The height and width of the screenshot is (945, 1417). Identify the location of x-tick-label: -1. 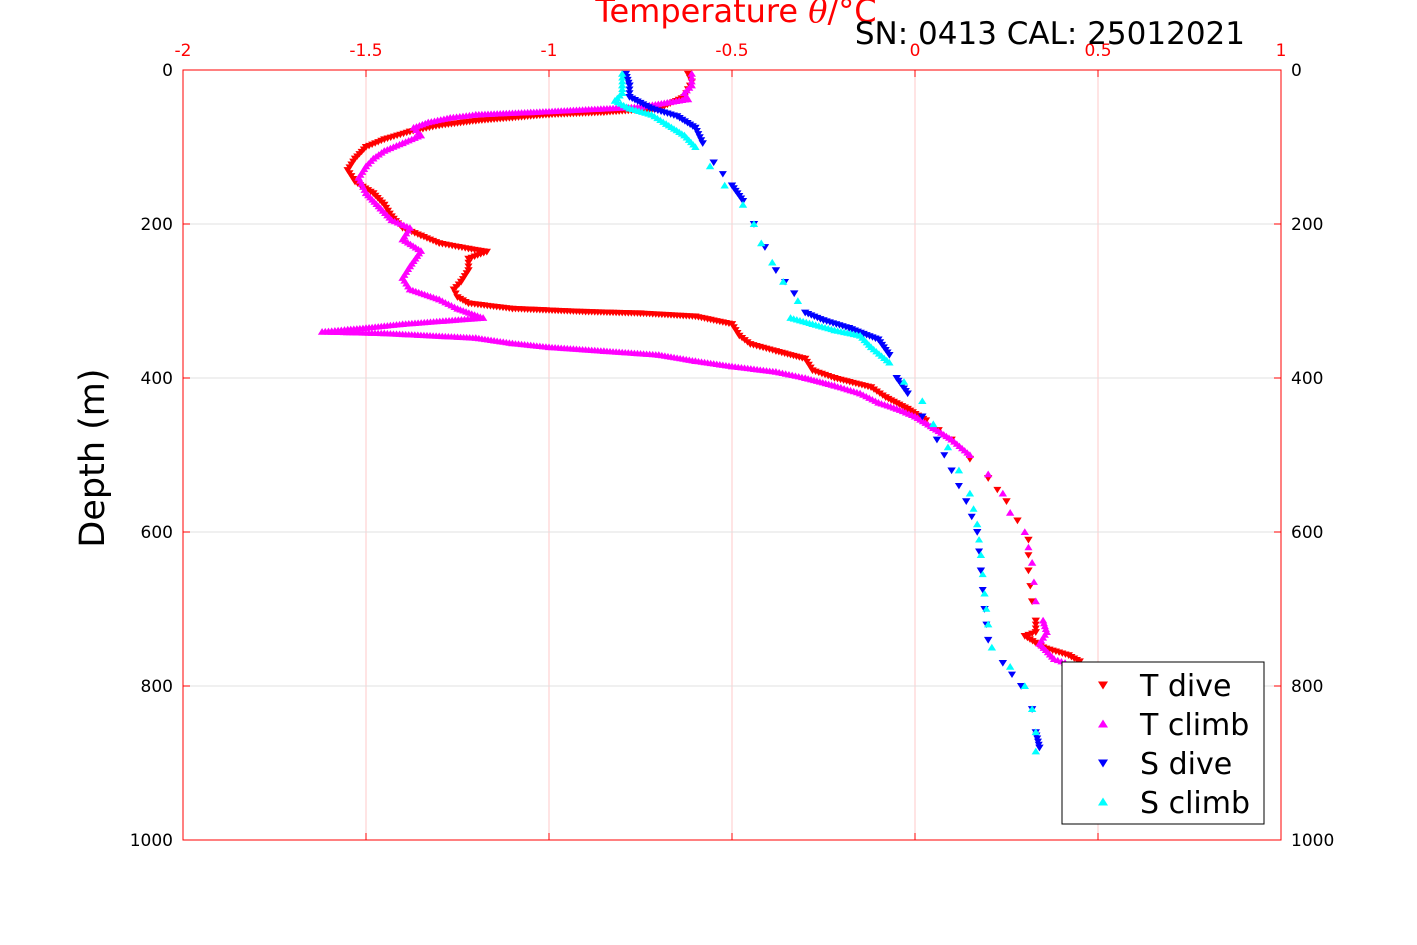
(549, 51).